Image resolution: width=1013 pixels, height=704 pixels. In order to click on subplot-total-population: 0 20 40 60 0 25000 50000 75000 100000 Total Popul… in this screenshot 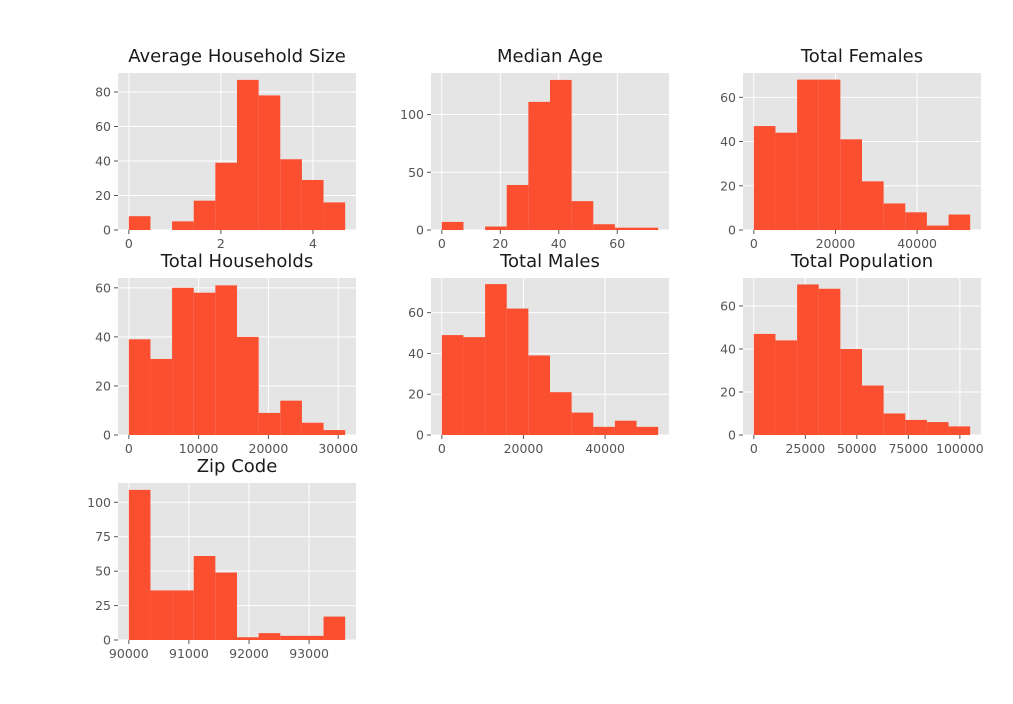, I will do `click(852, 353)`.